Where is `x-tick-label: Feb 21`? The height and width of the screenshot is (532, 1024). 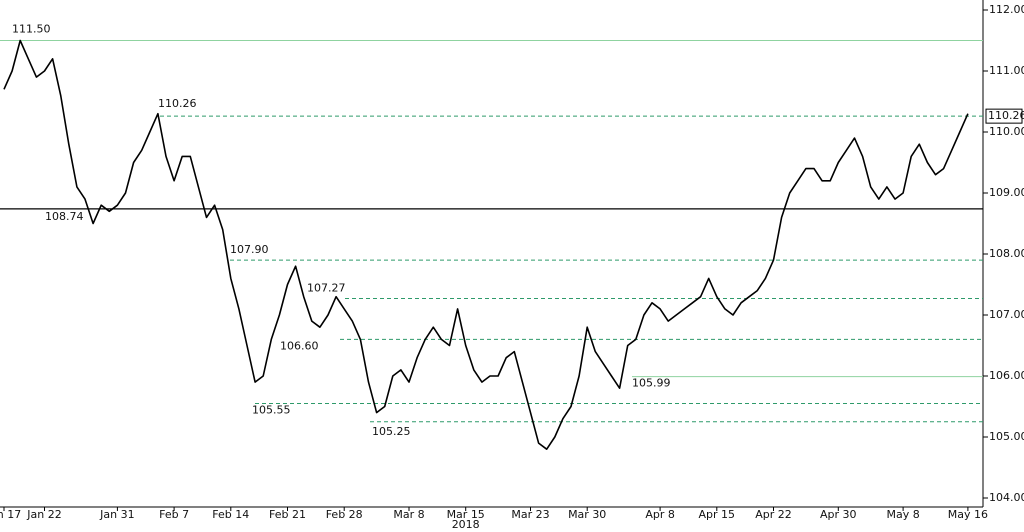 x-tick-label: Feb 21 is located at coordinates (287, 514).